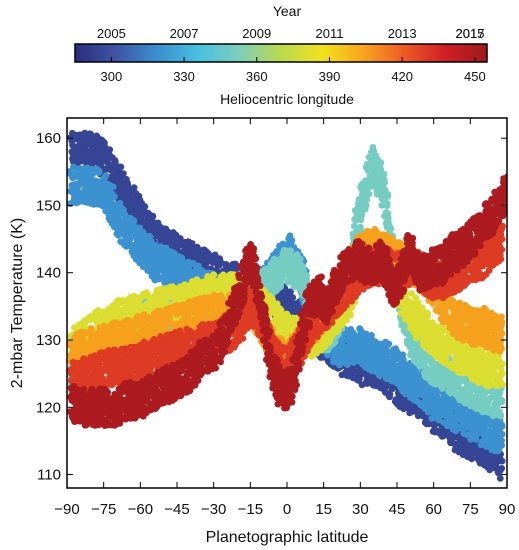 The width and height of the screenshot is (519, 550). Describe the element at coordinates (402, 76) in the screenshot. I see `colorbar-longitude-tick-label: 420` at that location.